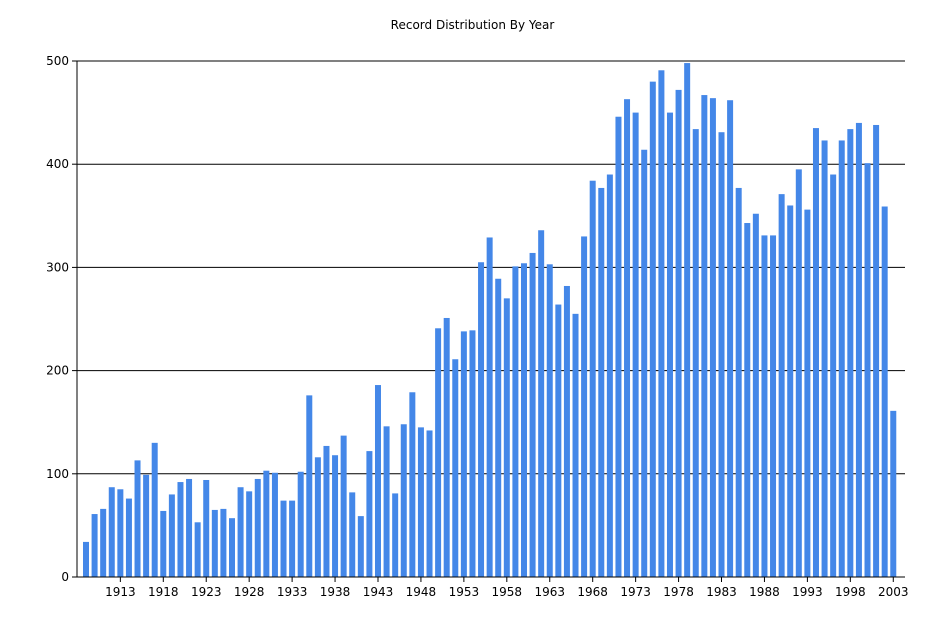 The width and height of the screenshot is (945, 630). What do you see at coordinates (764, 592) in the screenshot?
I see `x-tick-label: 1988` at bounding box center [764, 592].